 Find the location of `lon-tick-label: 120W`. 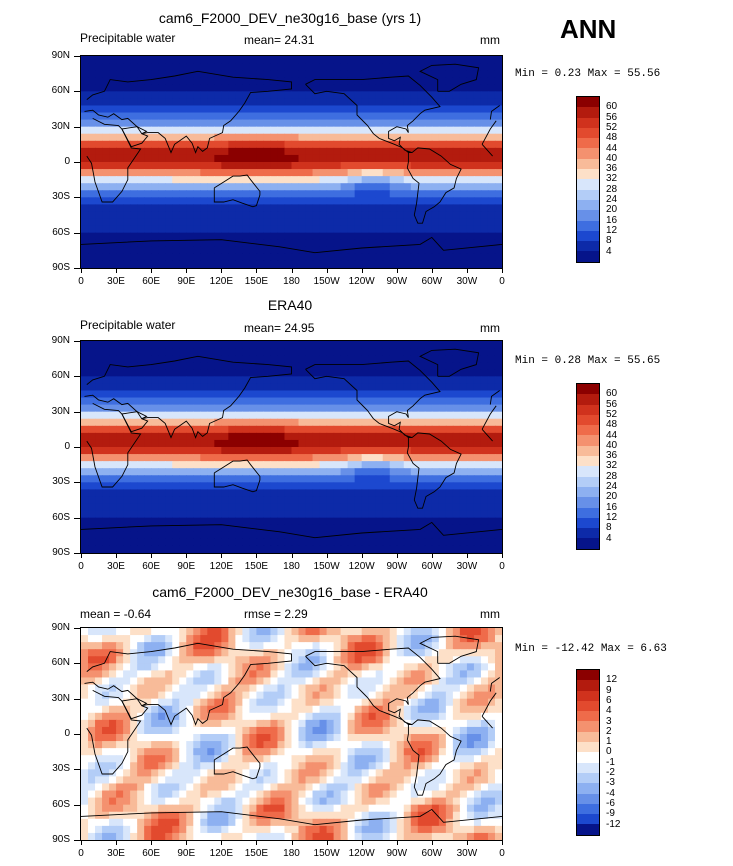

lon-tick-label: 120W is located at coordinates (361, 281).